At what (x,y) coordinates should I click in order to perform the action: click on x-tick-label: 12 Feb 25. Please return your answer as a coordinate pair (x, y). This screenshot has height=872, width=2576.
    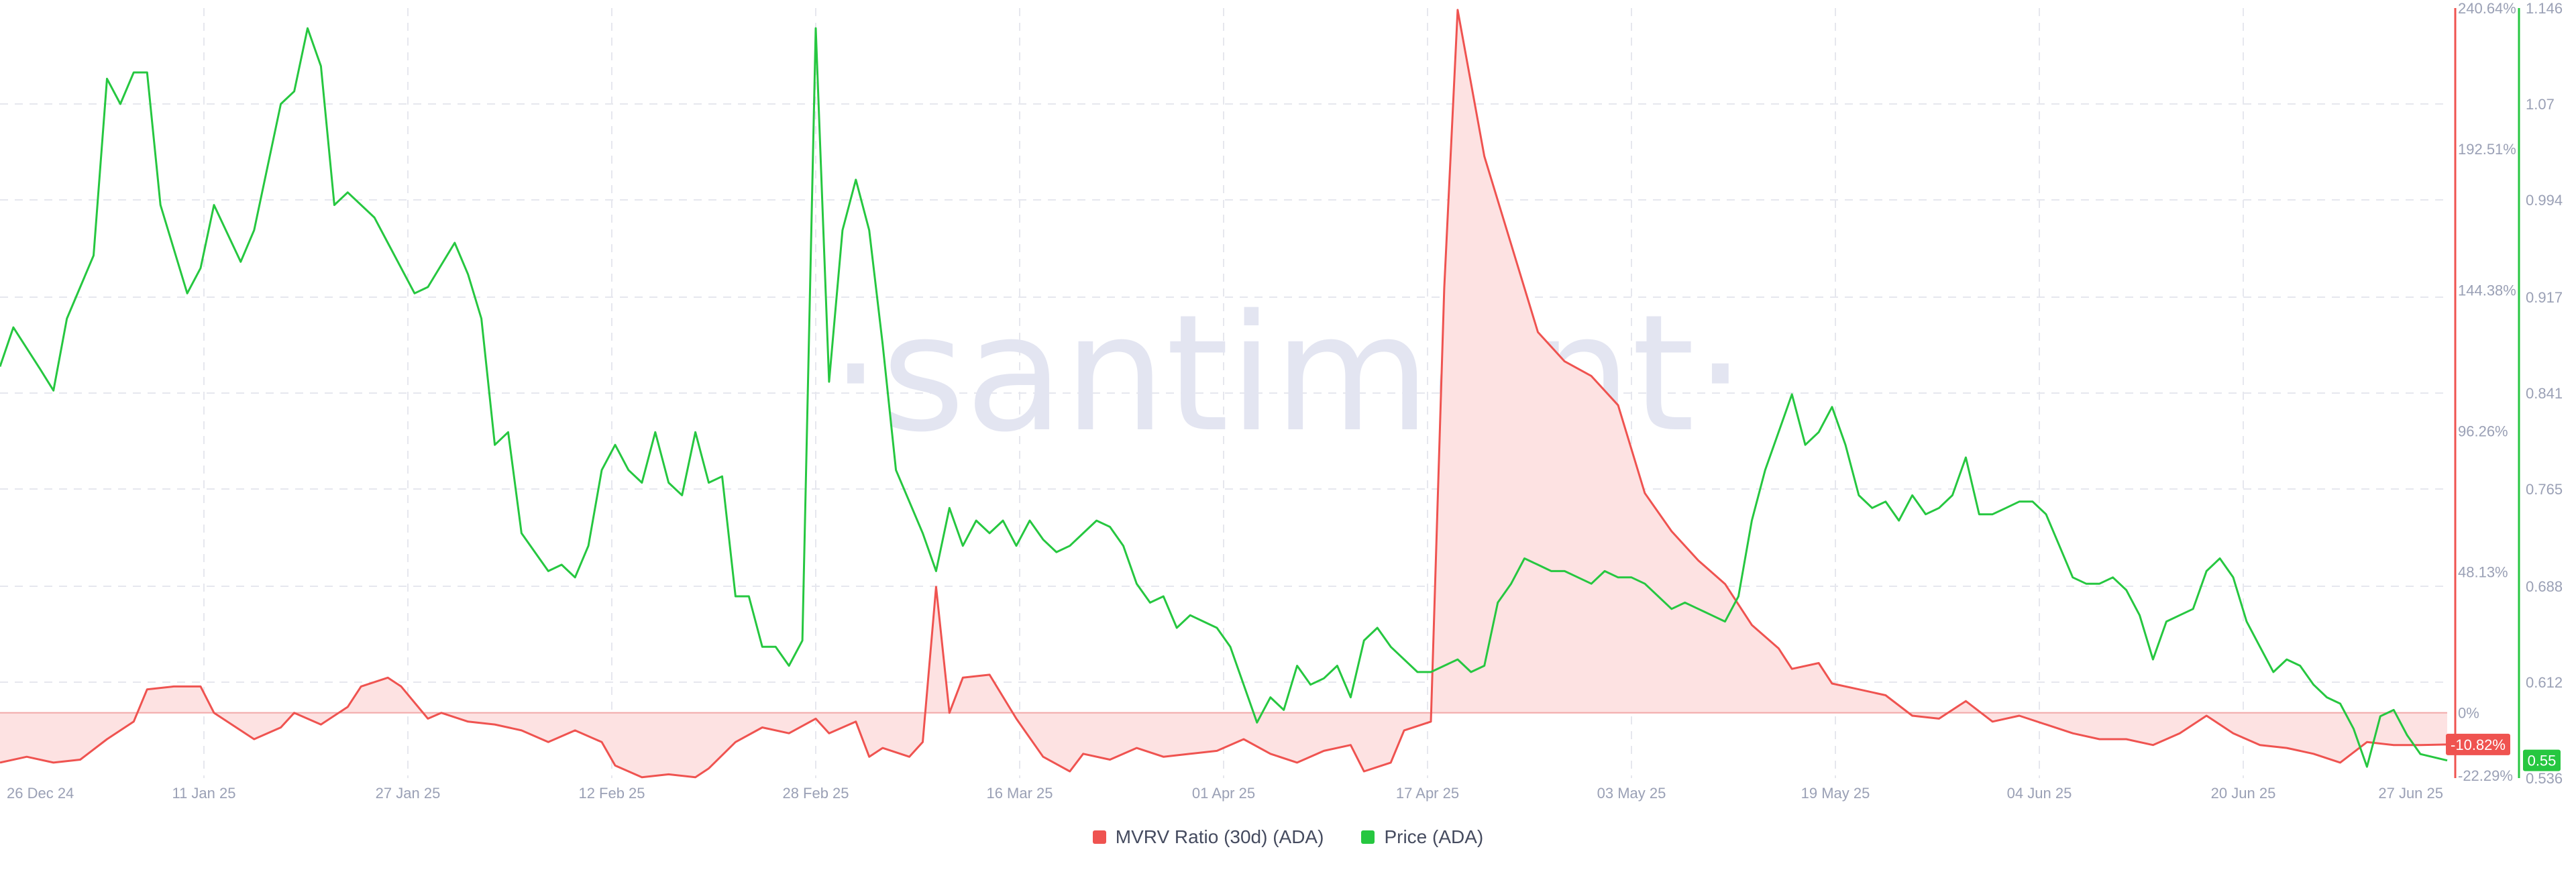
    Looking at the image, I should click on (611, 793).